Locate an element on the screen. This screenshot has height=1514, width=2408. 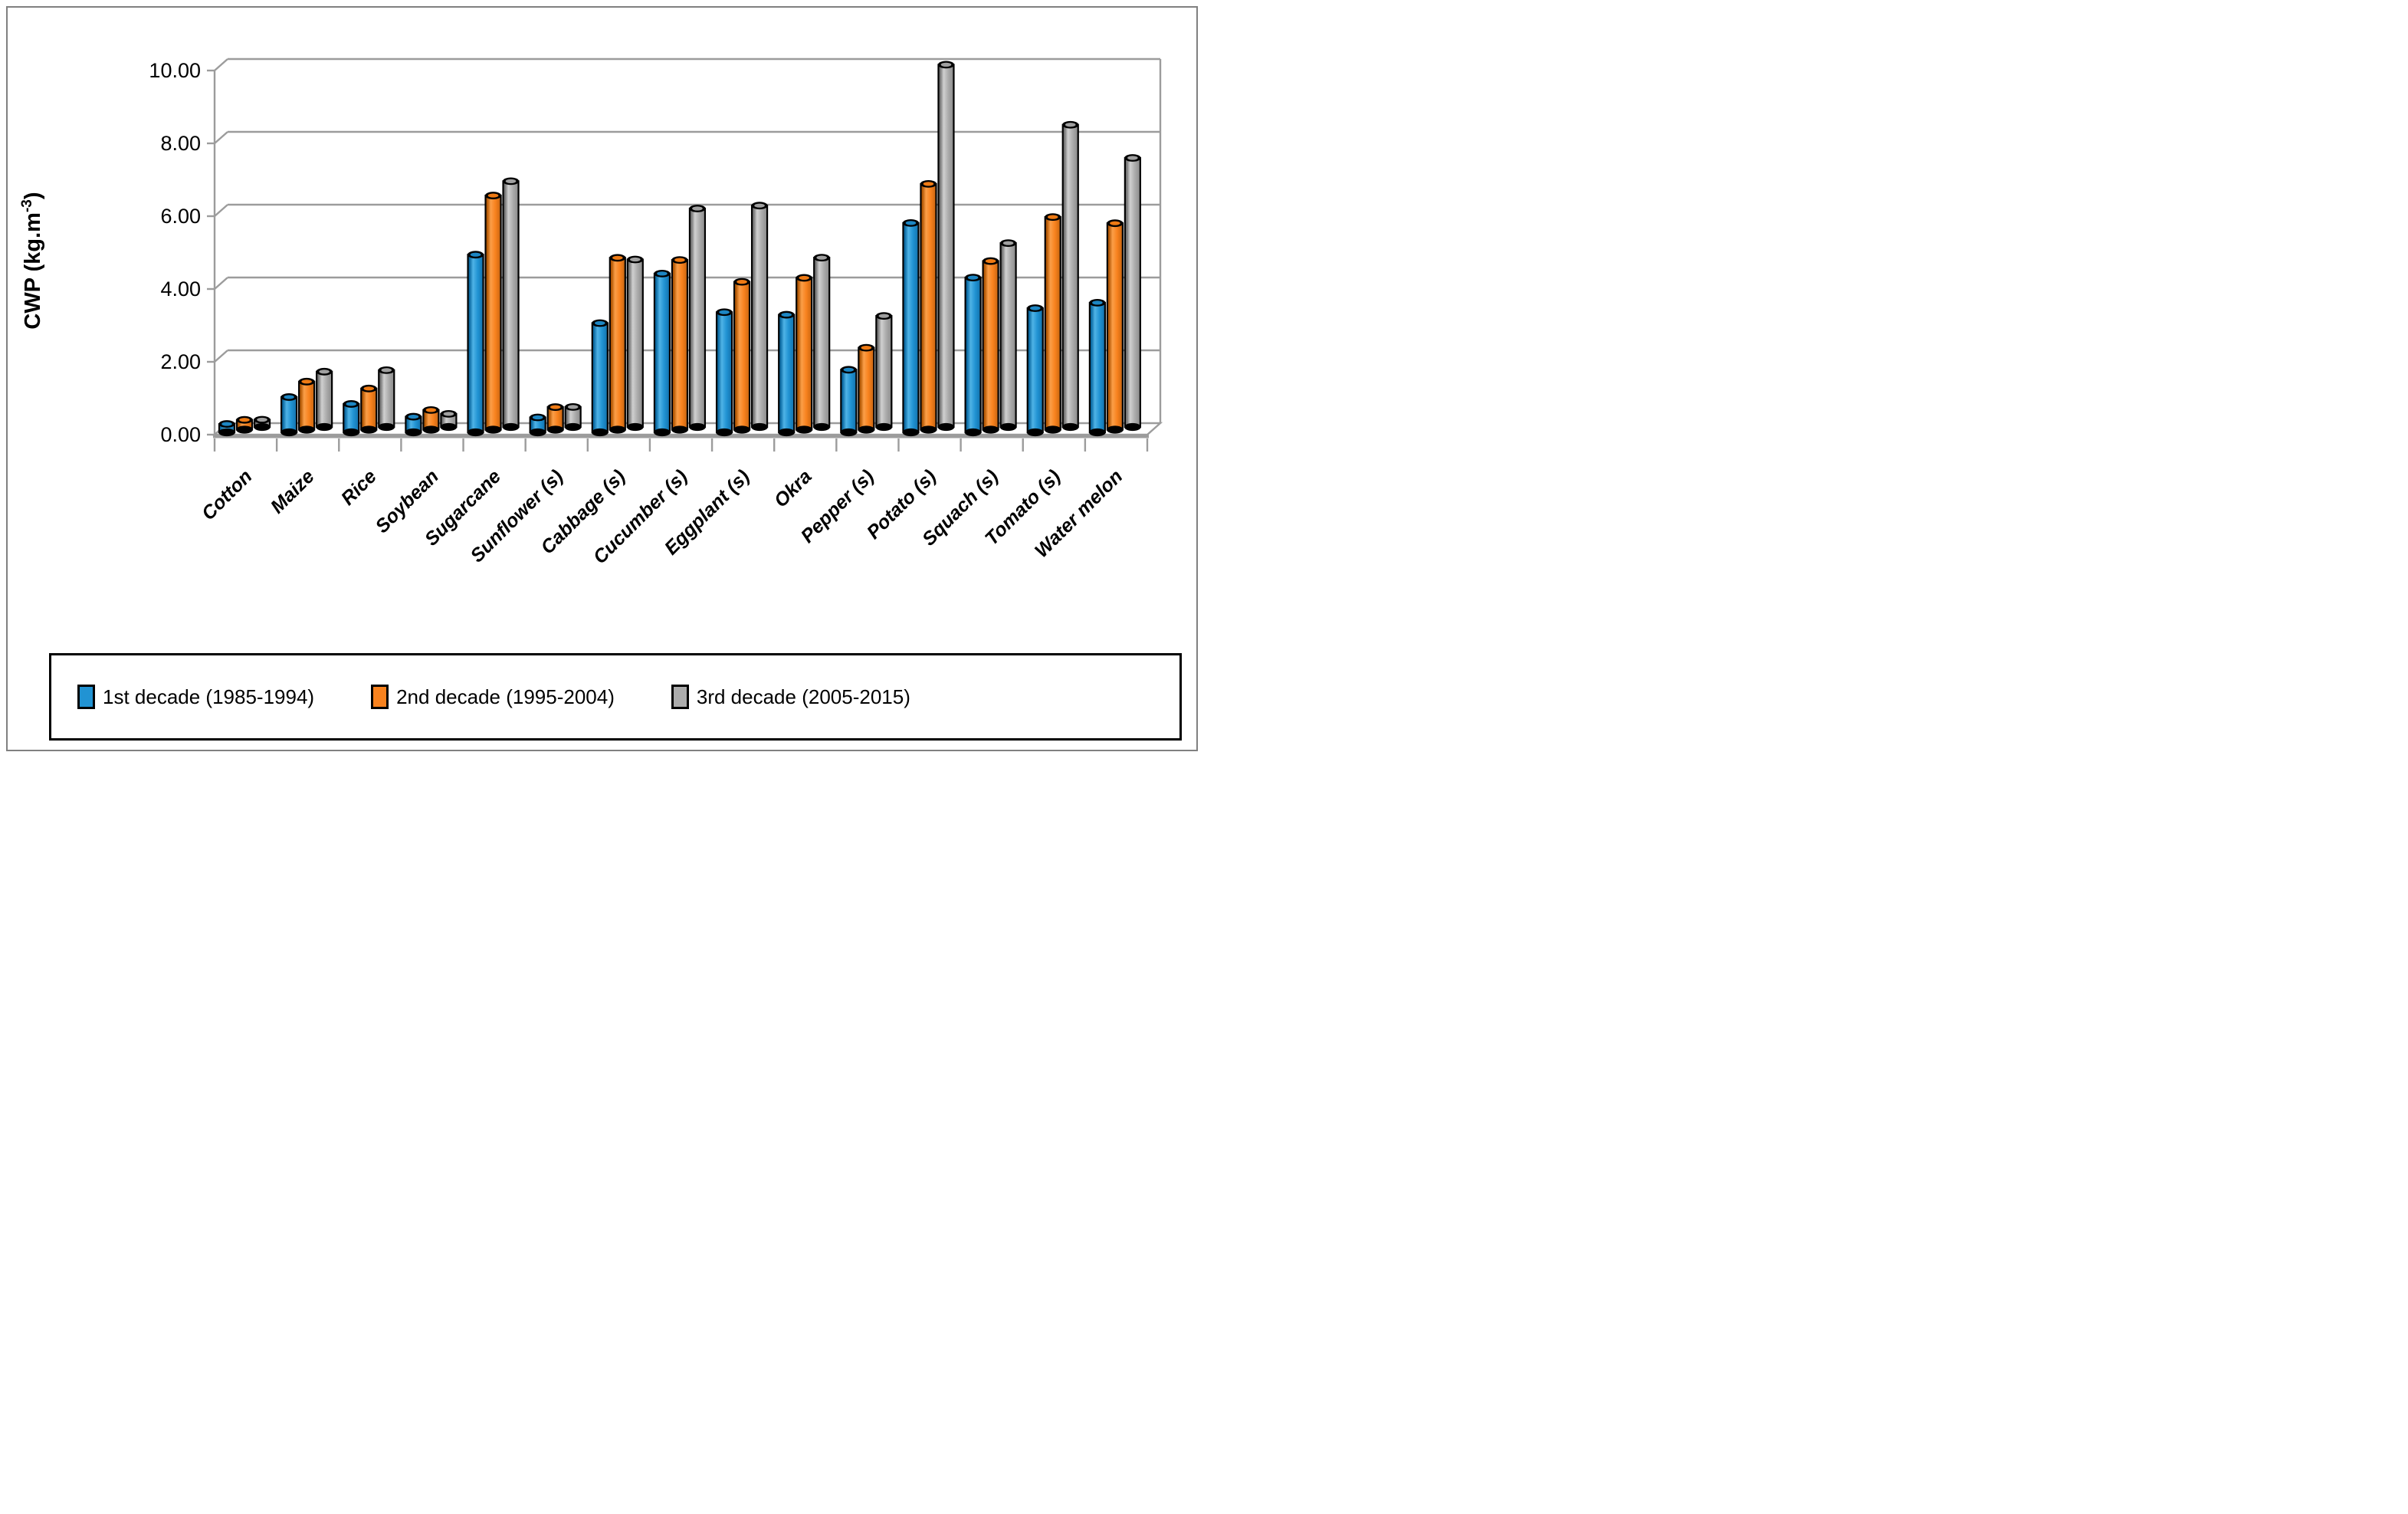
bar-water-melon-series1 is located at coordinates (1097, 368).